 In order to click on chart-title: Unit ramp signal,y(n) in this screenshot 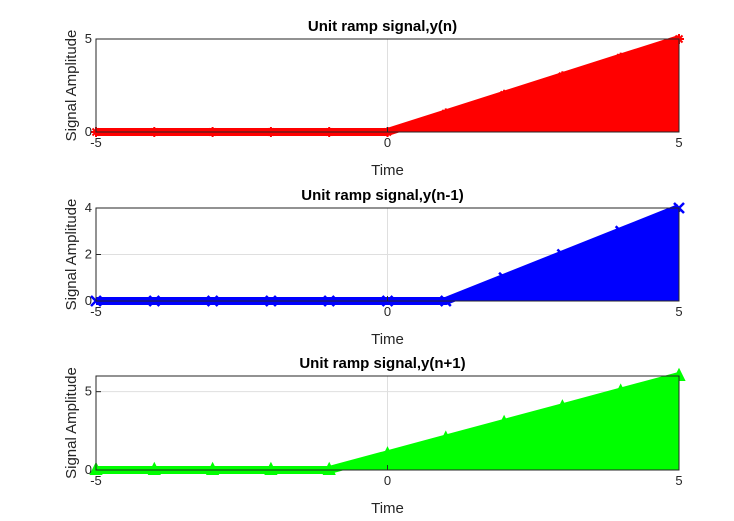, I will do `click(382, 26)`.